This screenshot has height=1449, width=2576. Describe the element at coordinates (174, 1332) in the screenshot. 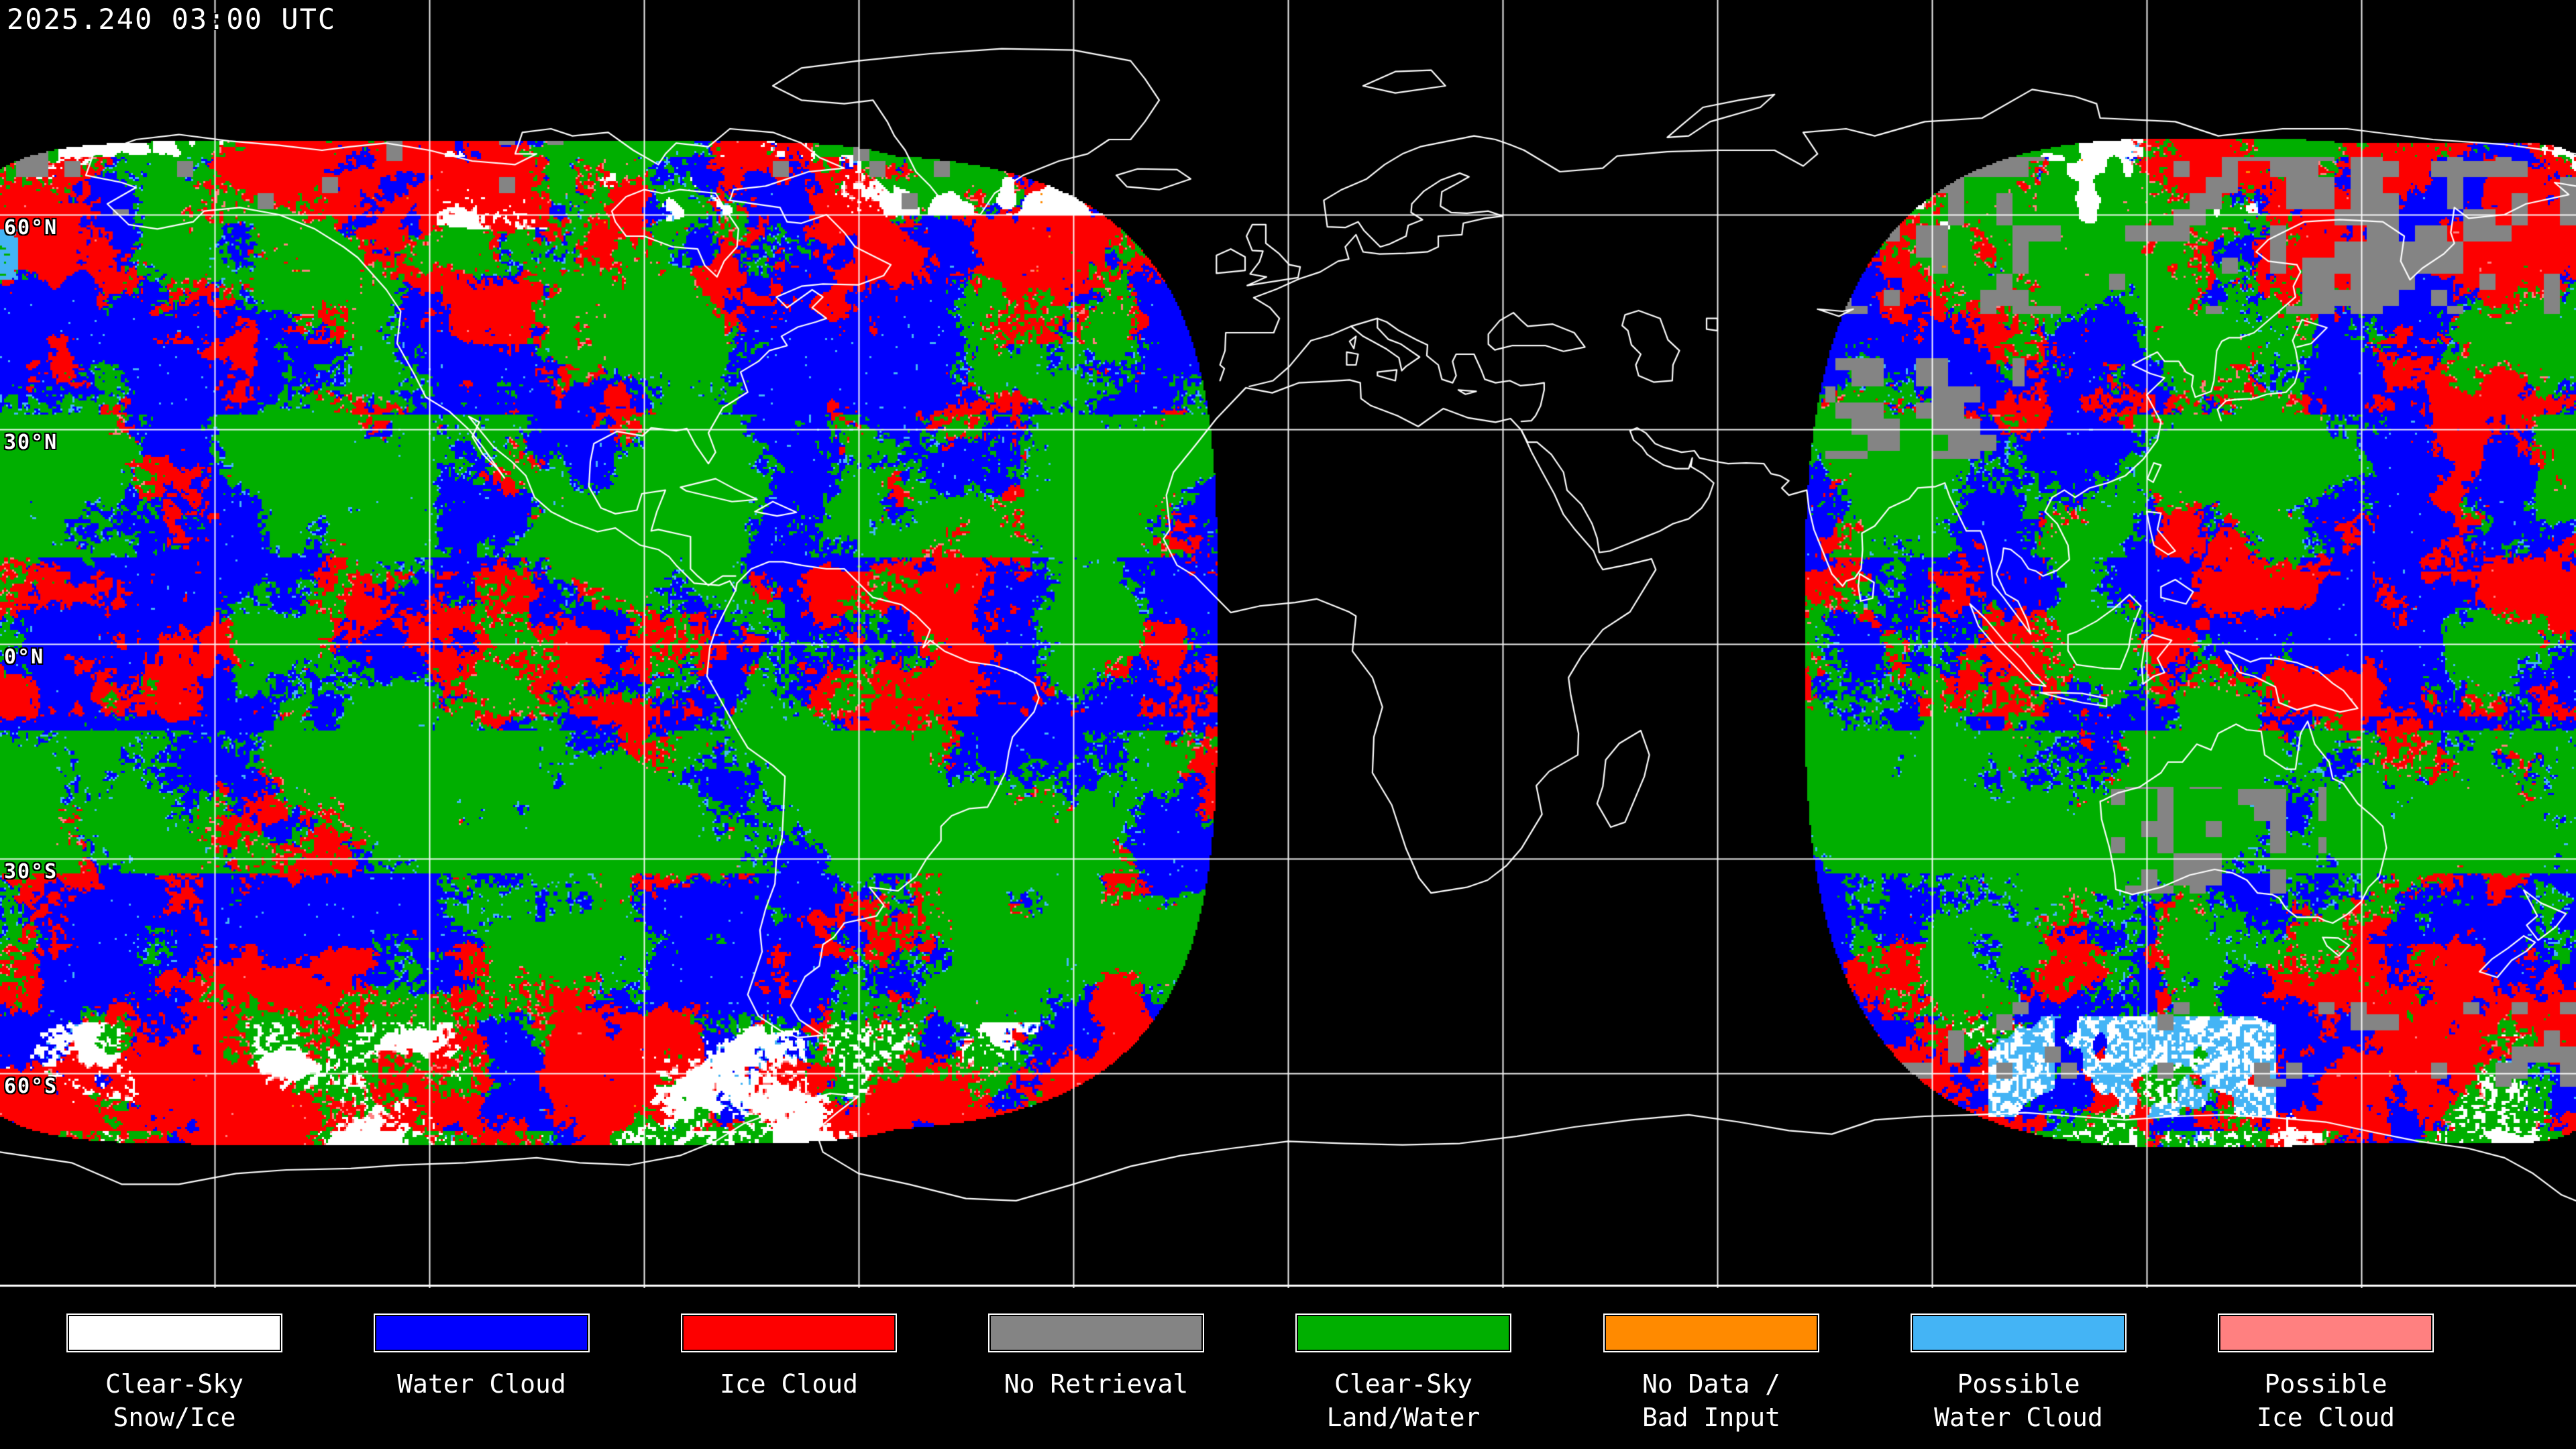

I see `legend-swatch-clear-sky-snow-ice` at that location.